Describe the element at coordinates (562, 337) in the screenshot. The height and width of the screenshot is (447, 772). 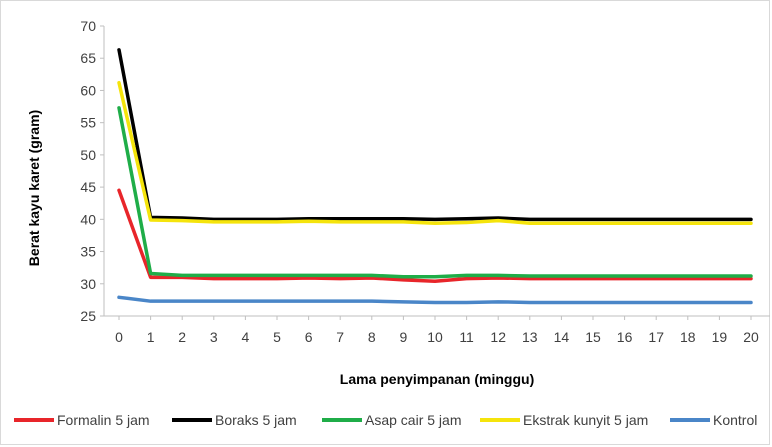
I see `x-tick-label: 14` at that location.